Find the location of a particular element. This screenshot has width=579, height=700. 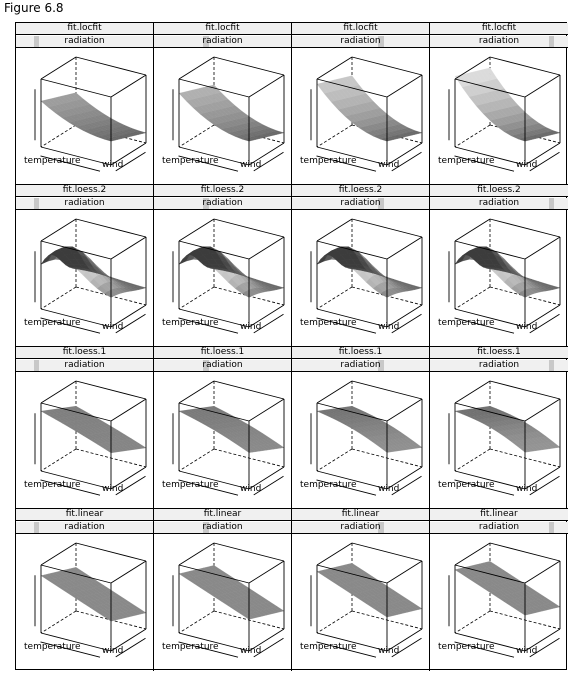

panel: fit.locfit radiation temperature wind is located at coordinates (499, 104).